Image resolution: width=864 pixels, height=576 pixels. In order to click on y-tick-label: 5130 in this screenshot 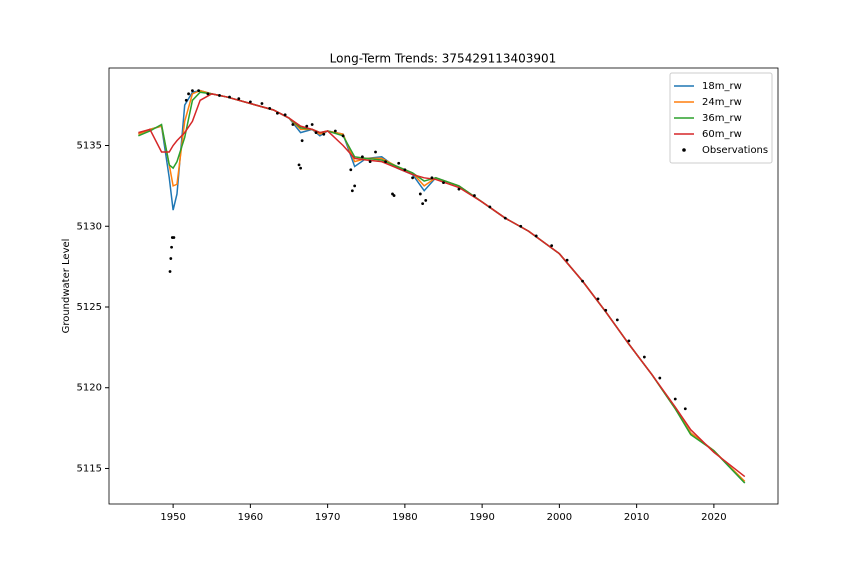, I will do `click(89, 226)`.